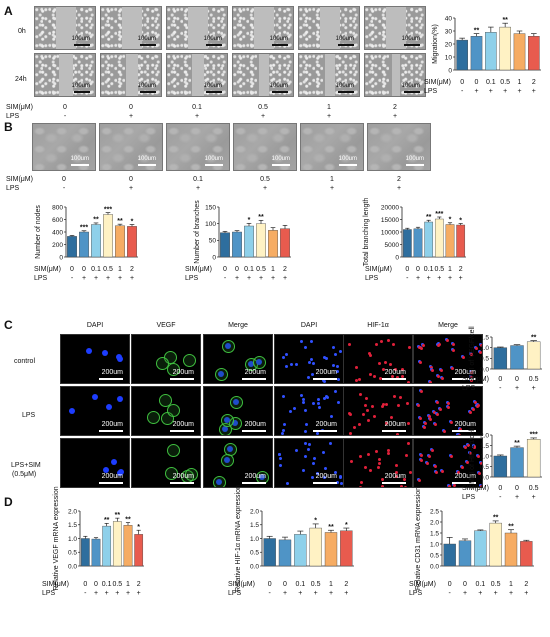 The height and width of the screenshot is (637, 550). What do you see at coordinates (8, 127) in the screenshot?
I see `panel-label-b: B` at bounding box center [8, 127].